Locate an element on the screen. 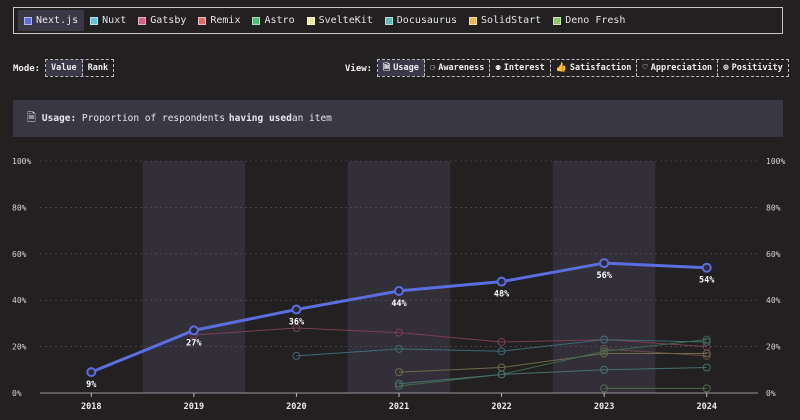  legend-item-astro: Astro is located at coordinates (273, 20).